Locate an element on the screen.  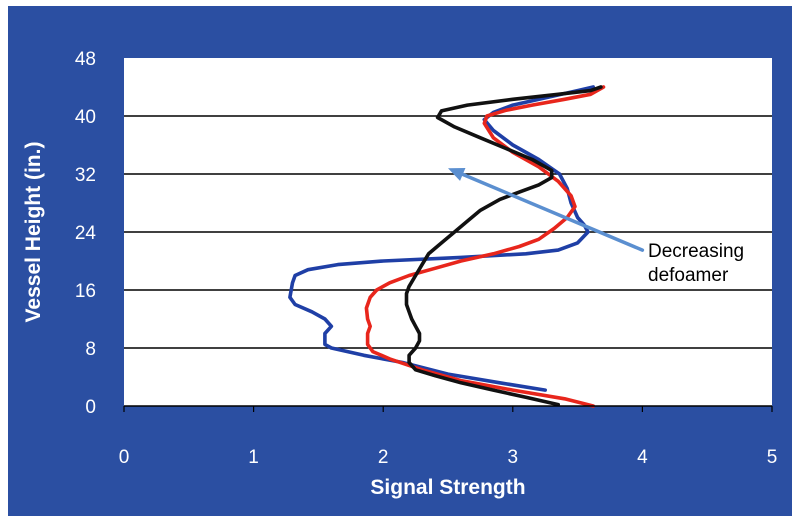
annotation-arrowhead is located at coordinates (457, 174).